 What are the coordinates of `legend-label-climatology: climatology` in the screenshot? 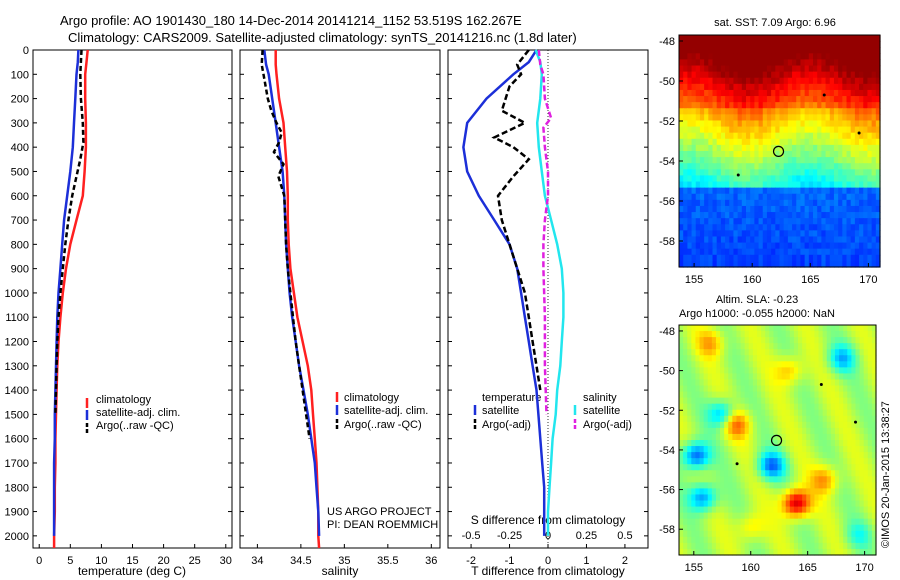 It's located at (372, 398).